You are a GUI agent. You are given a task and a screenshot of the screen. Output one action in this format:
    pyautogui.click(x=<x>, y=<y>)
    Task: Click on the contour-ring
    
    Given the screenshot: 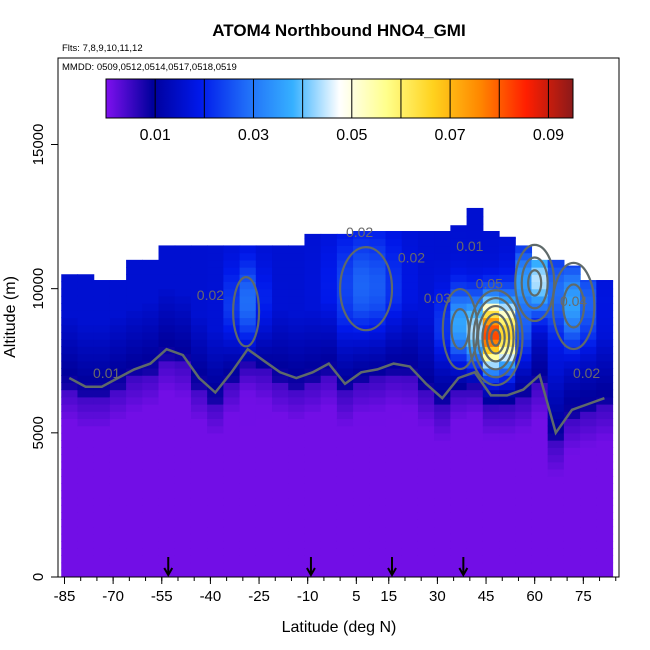 What is the action you would take?
    pyautogui.click(x=496, y=338)
    